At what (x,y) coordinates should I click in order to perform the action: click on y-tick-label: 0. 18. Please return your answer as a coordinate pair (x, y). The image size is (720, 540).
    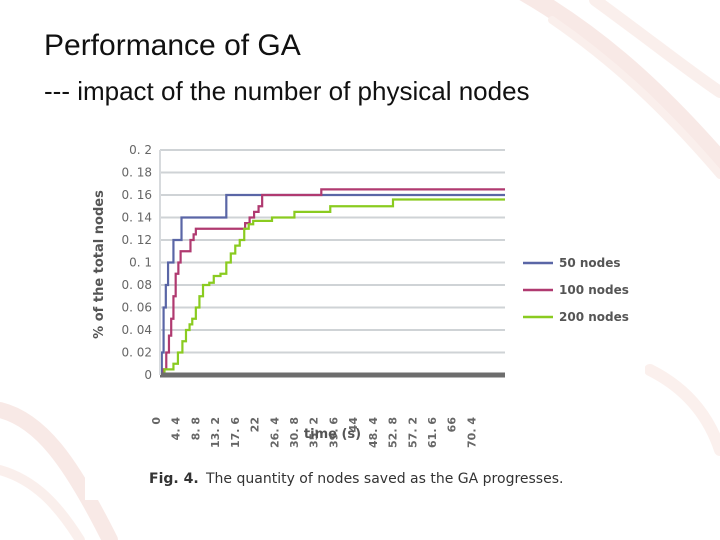
    Looking at the image, I should click on (136, 173).